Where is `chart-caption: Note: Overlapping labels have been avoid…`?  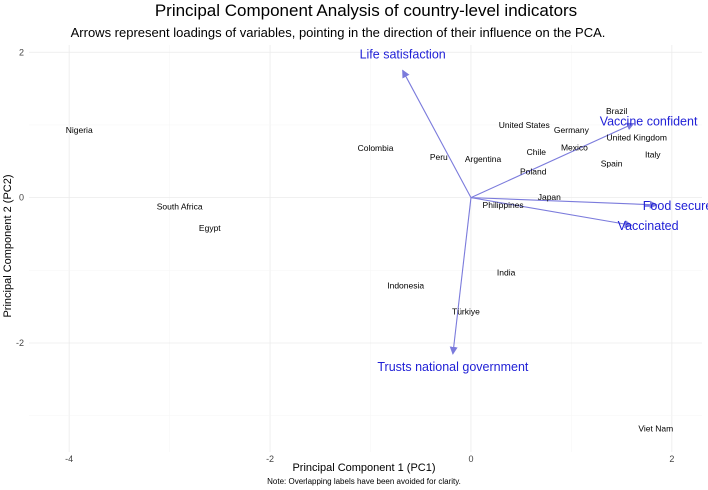 chart-caption: Note: Overlapping labels have been avoid… is located at coordinates (364, 481).